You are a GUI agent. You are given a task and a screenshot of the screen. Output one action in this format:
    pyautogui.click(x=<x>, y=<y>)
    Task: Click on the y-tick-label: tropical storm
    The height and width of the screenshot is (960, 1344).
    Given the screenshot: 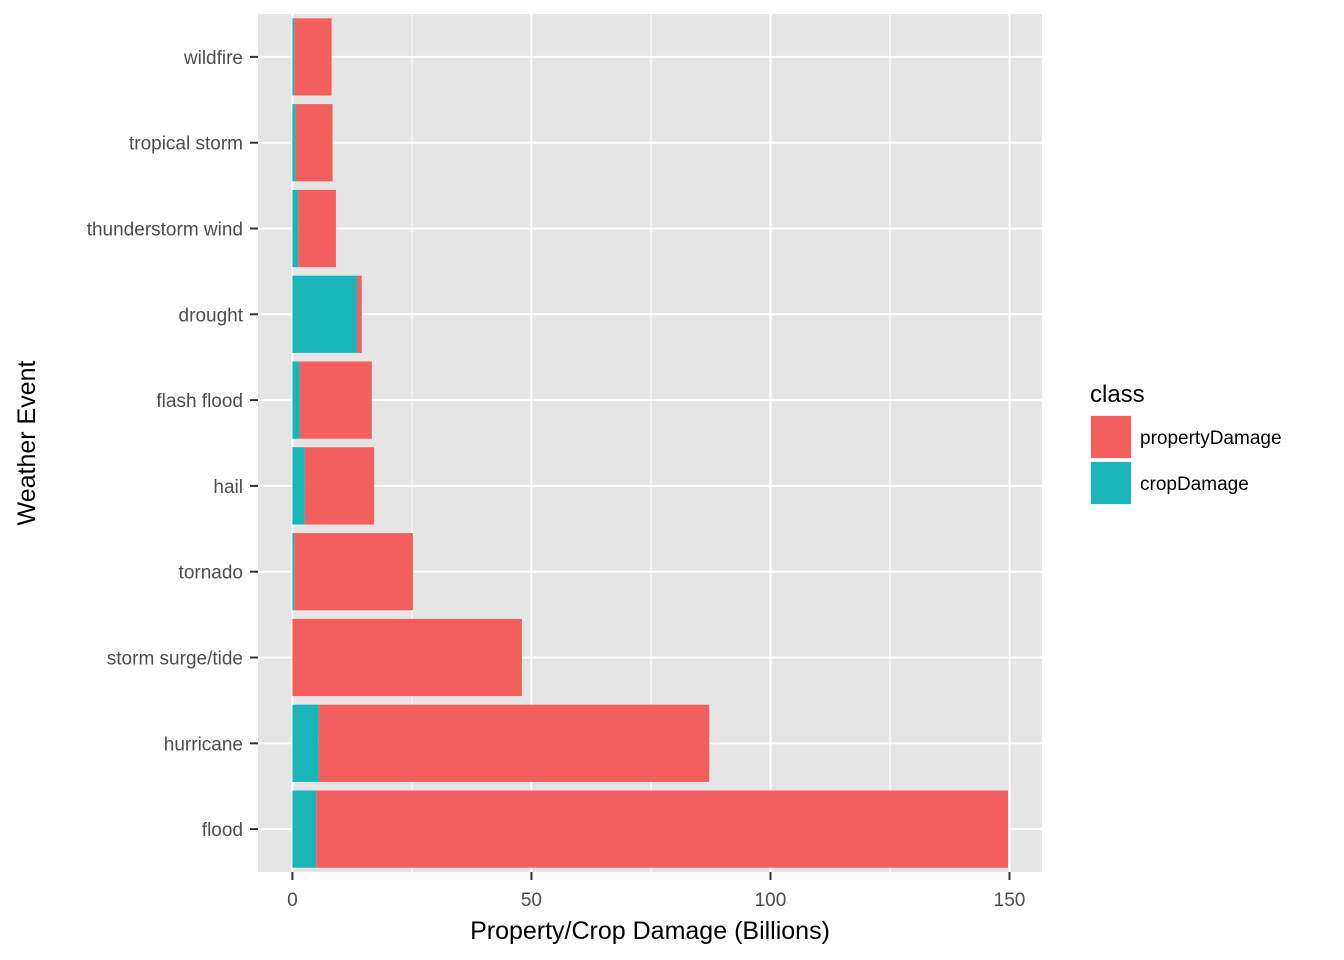 What is the action you would take?
    pyautogui.click(x=186, y=144)
    